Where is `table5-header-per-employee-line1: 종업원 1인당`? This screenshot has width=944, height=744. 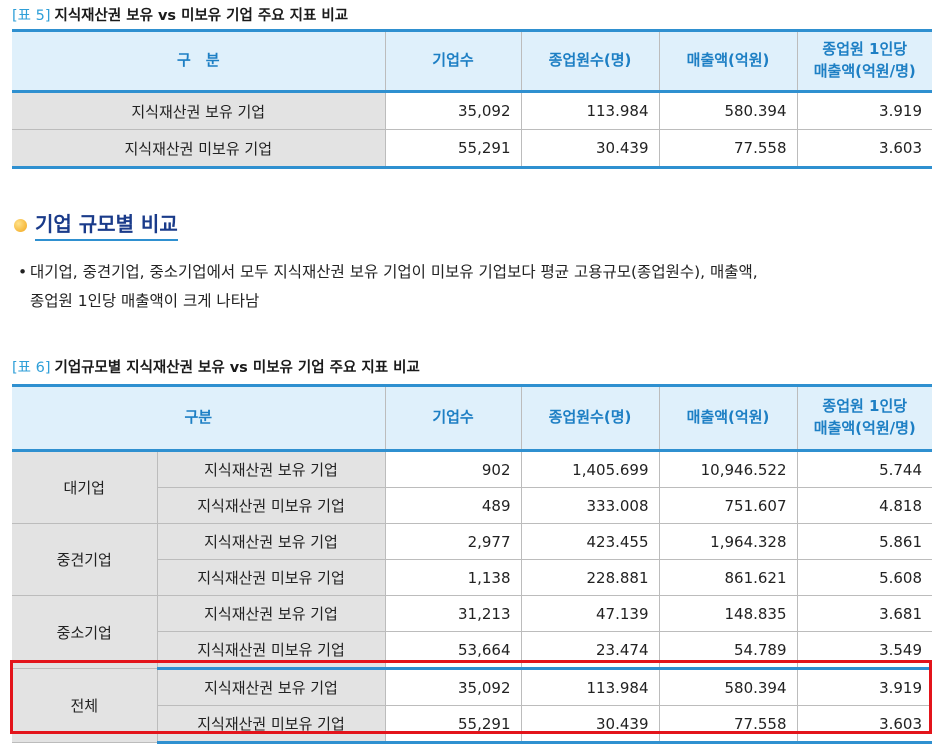 table5-header-per-employee-line1: 종업원 1인당 is located at coordinates (865, 49).